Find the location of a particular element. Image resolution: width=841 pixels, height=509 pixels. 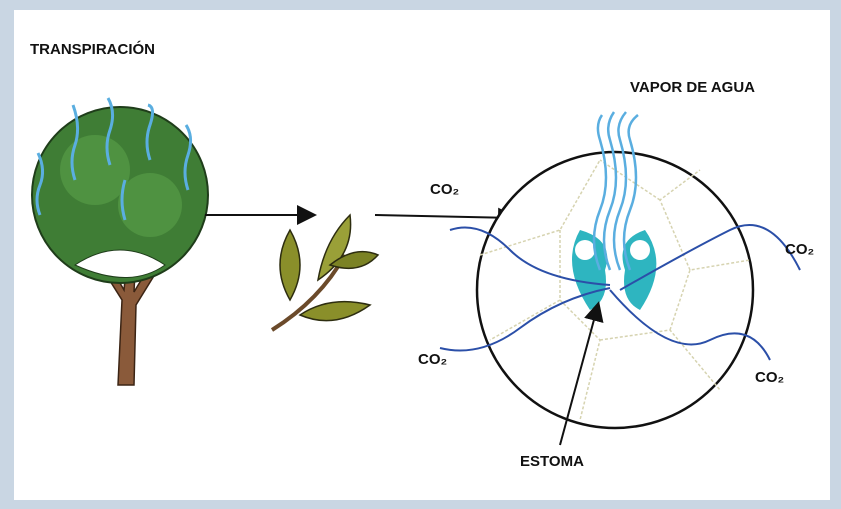

leaves is located at coordinates (325, 272).